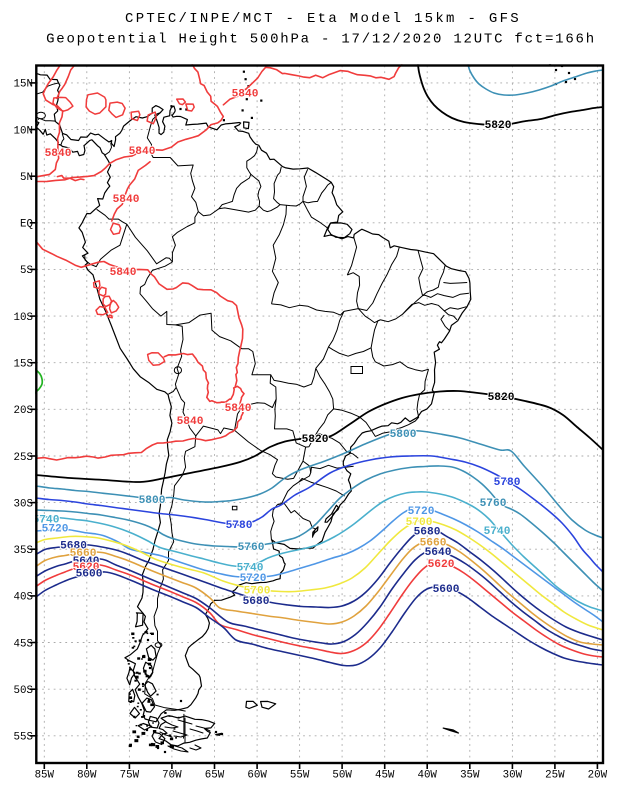 The width and height of the screenshot is (618, 800). I want to click on svg-text: 45W, so click(385, 776).